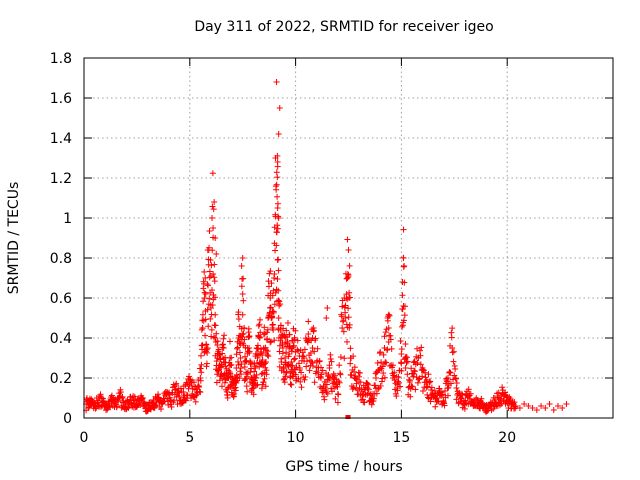 This screenshot has width=640, height=480. What do you see at coordinates (61, 239) in the screenshot?
I see `y-tick-labels: 0 0.2 0.4 0.6 0.8 1 1.2 1.4 1.6 1.8` at bounding box center [61, 239].